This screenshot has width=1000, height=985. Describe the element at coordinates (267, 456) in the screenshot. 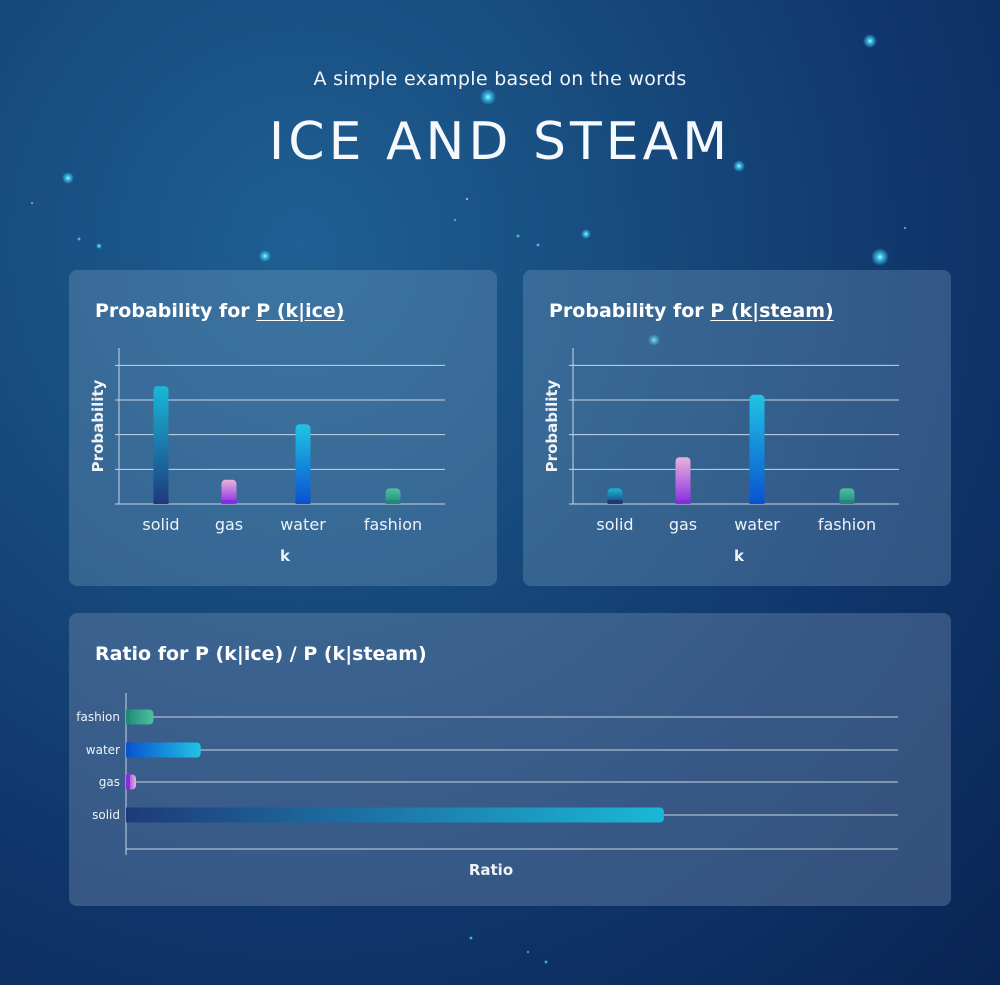

I see `bar-chart-ice: solid gas water fashion k Probability` at that location.